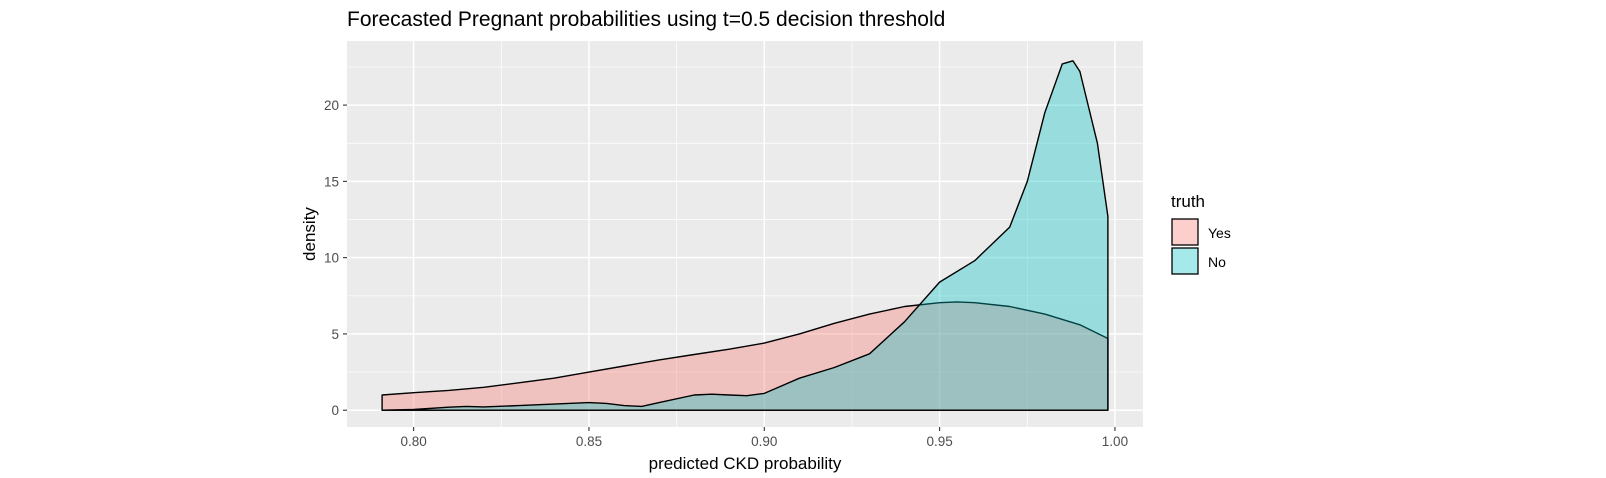 Image resolution: width=1606 pixels, height=478 pixels. Describe the element at coordinates (1185, 232) in the screenshot. I see `legend-key-yes` at that location.